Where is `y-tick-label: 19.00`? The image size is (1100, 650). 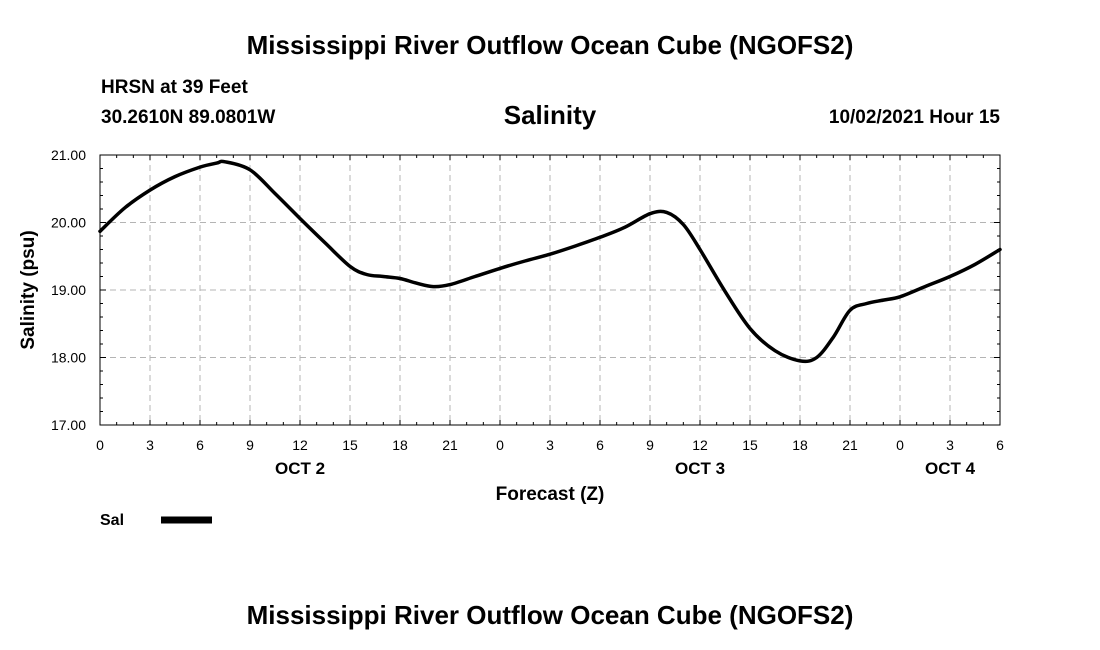 y-tick-label: 19.00 is located at coordinates (68, 290).